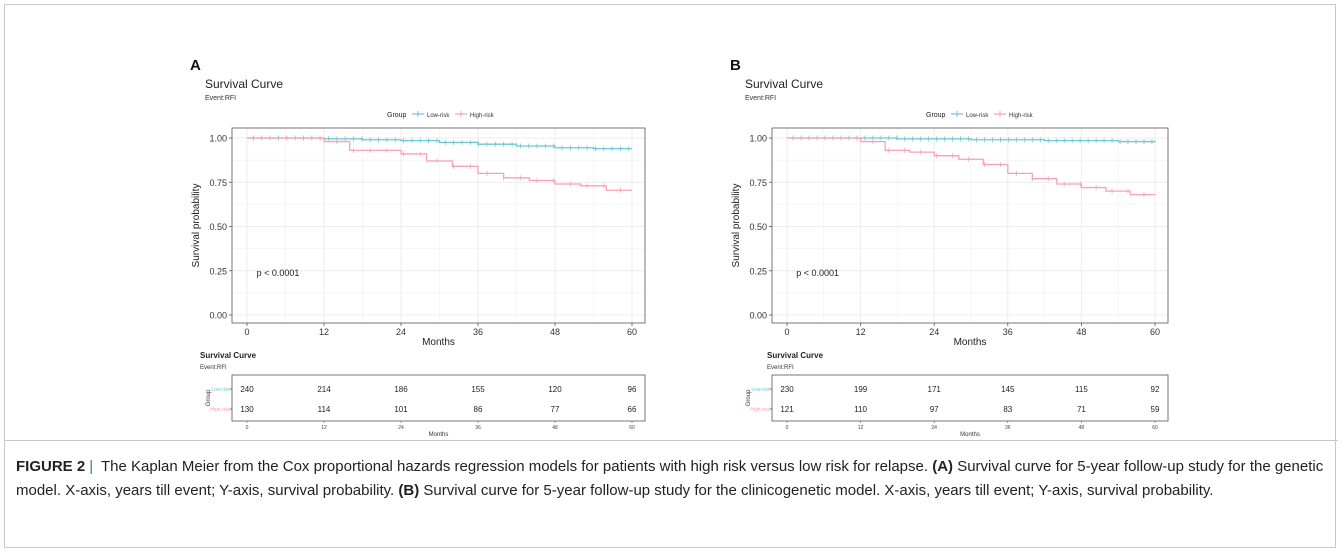 The width and height of the screenshot is (1342, 552). Describe the element at coordinates (478, 389) in the screenshot. I see `risk-table-cell: 155` at that location.